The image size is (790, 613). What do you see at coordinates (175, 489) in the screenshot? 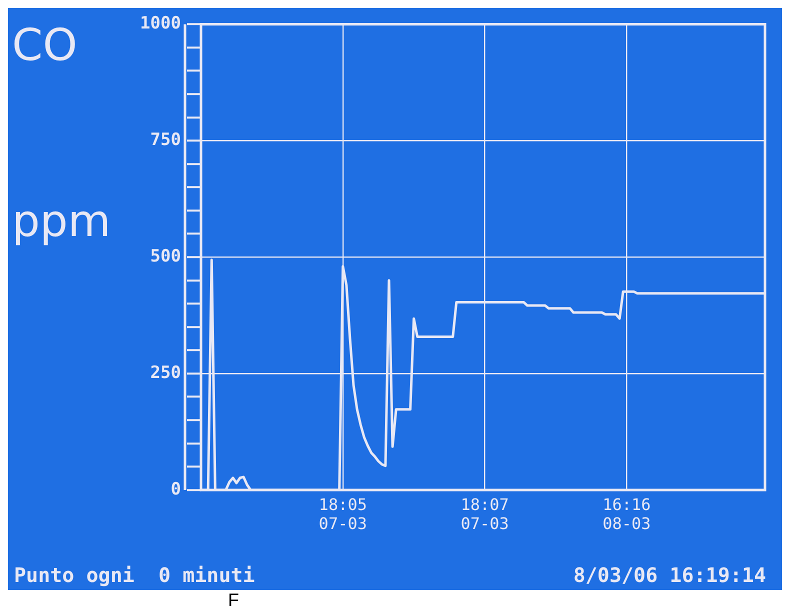
I see `y-tick-label: 0` at bounding box center [175, 489].